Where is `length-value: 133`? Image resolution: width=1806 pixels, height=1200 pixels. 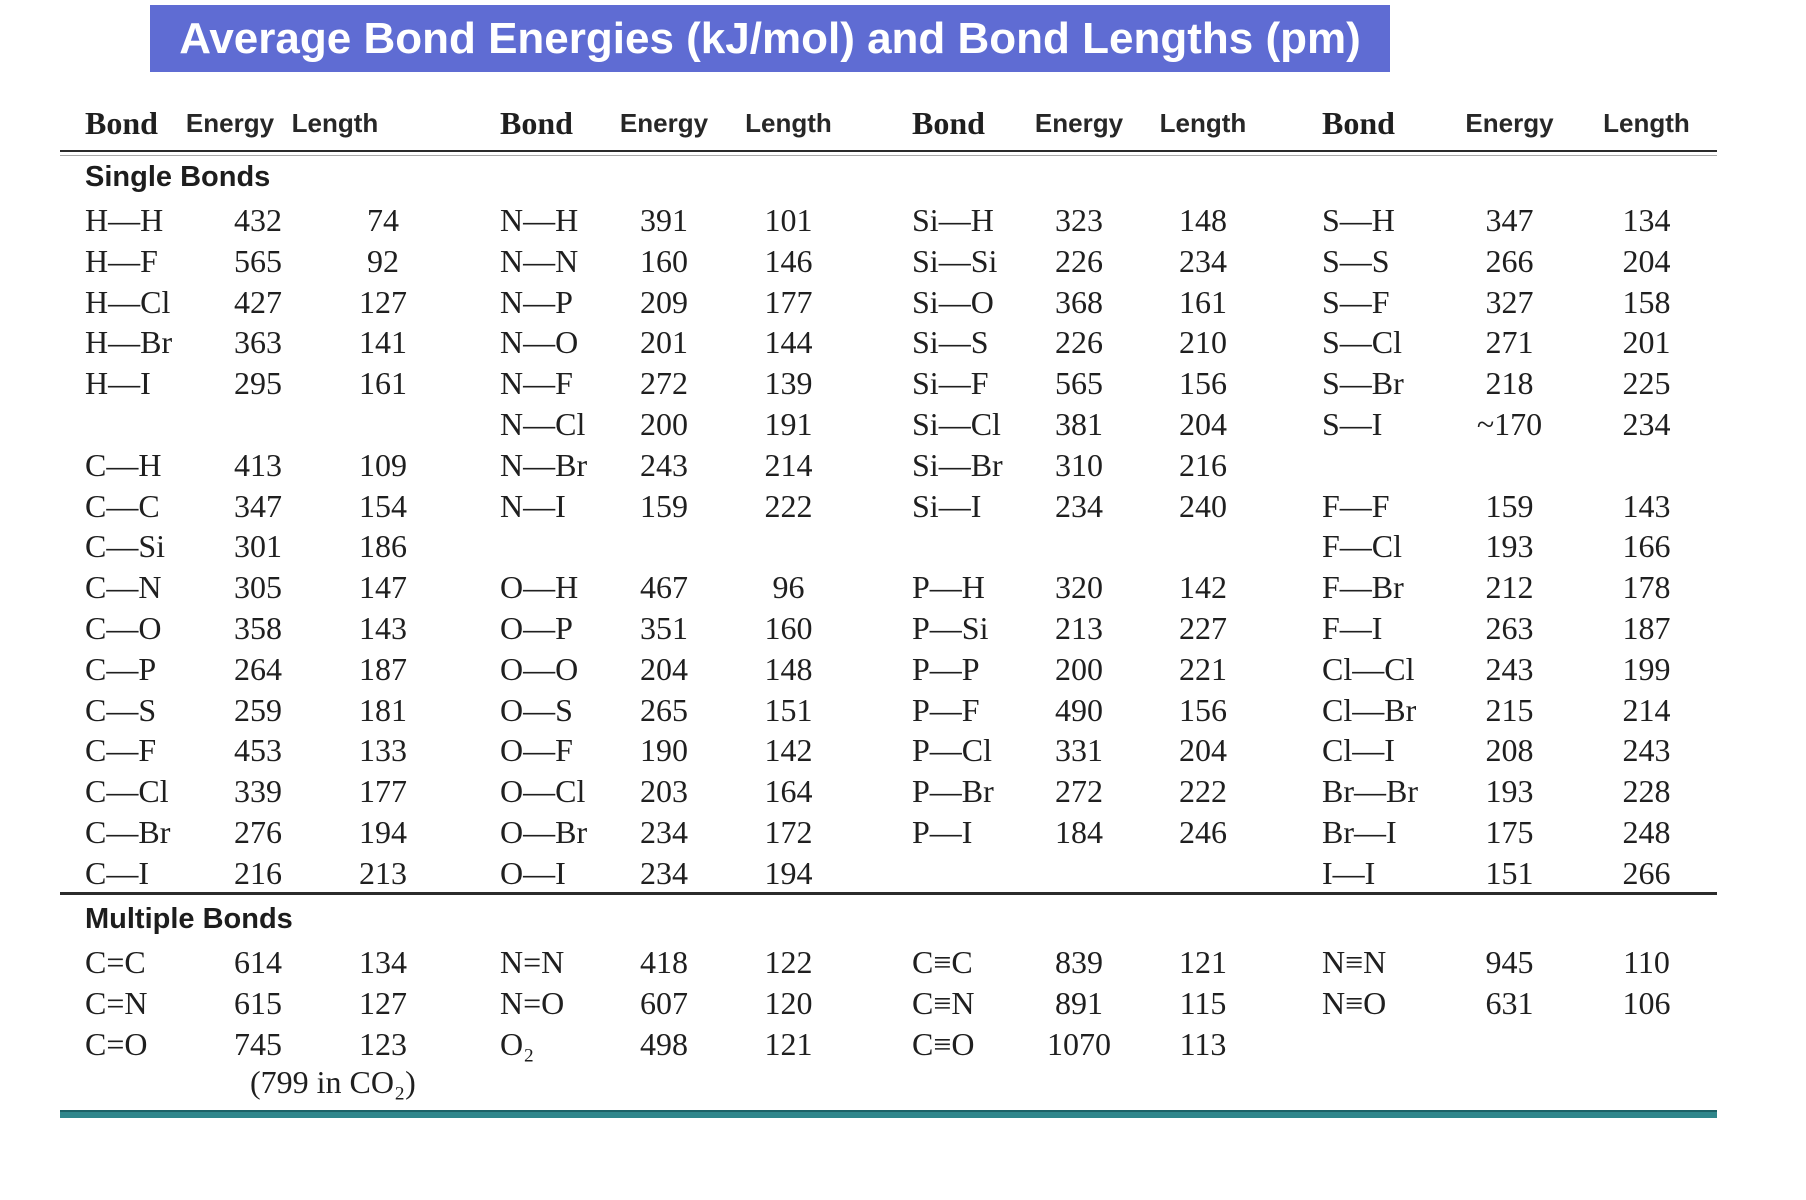 length-value: 133 is located at coordinates (383, 750).